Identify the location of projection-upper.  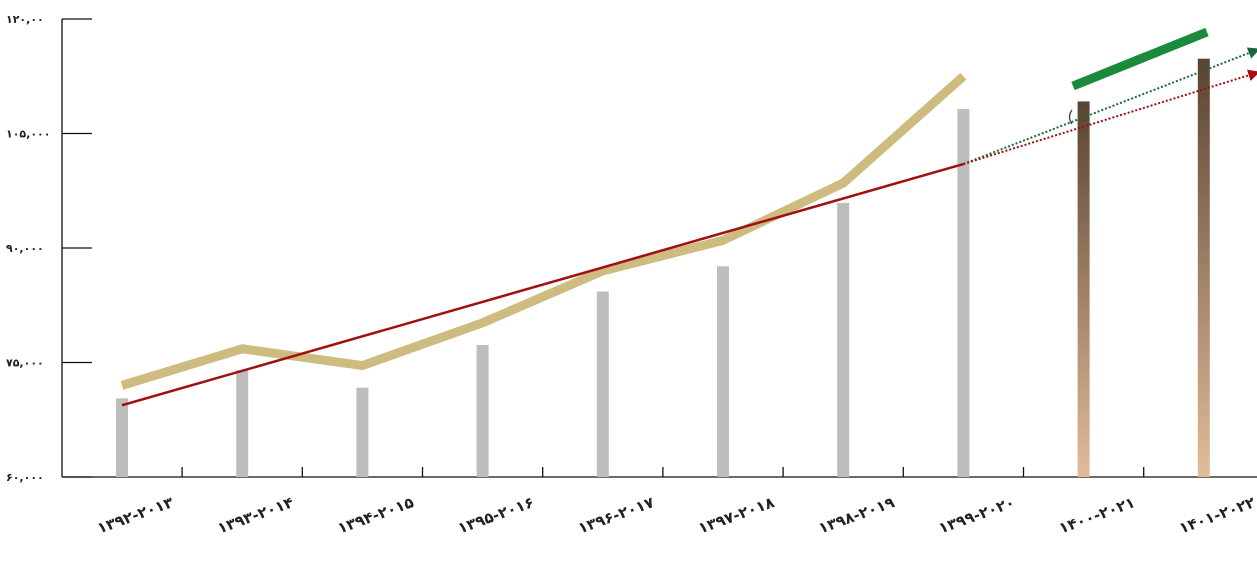
(1110, 106).